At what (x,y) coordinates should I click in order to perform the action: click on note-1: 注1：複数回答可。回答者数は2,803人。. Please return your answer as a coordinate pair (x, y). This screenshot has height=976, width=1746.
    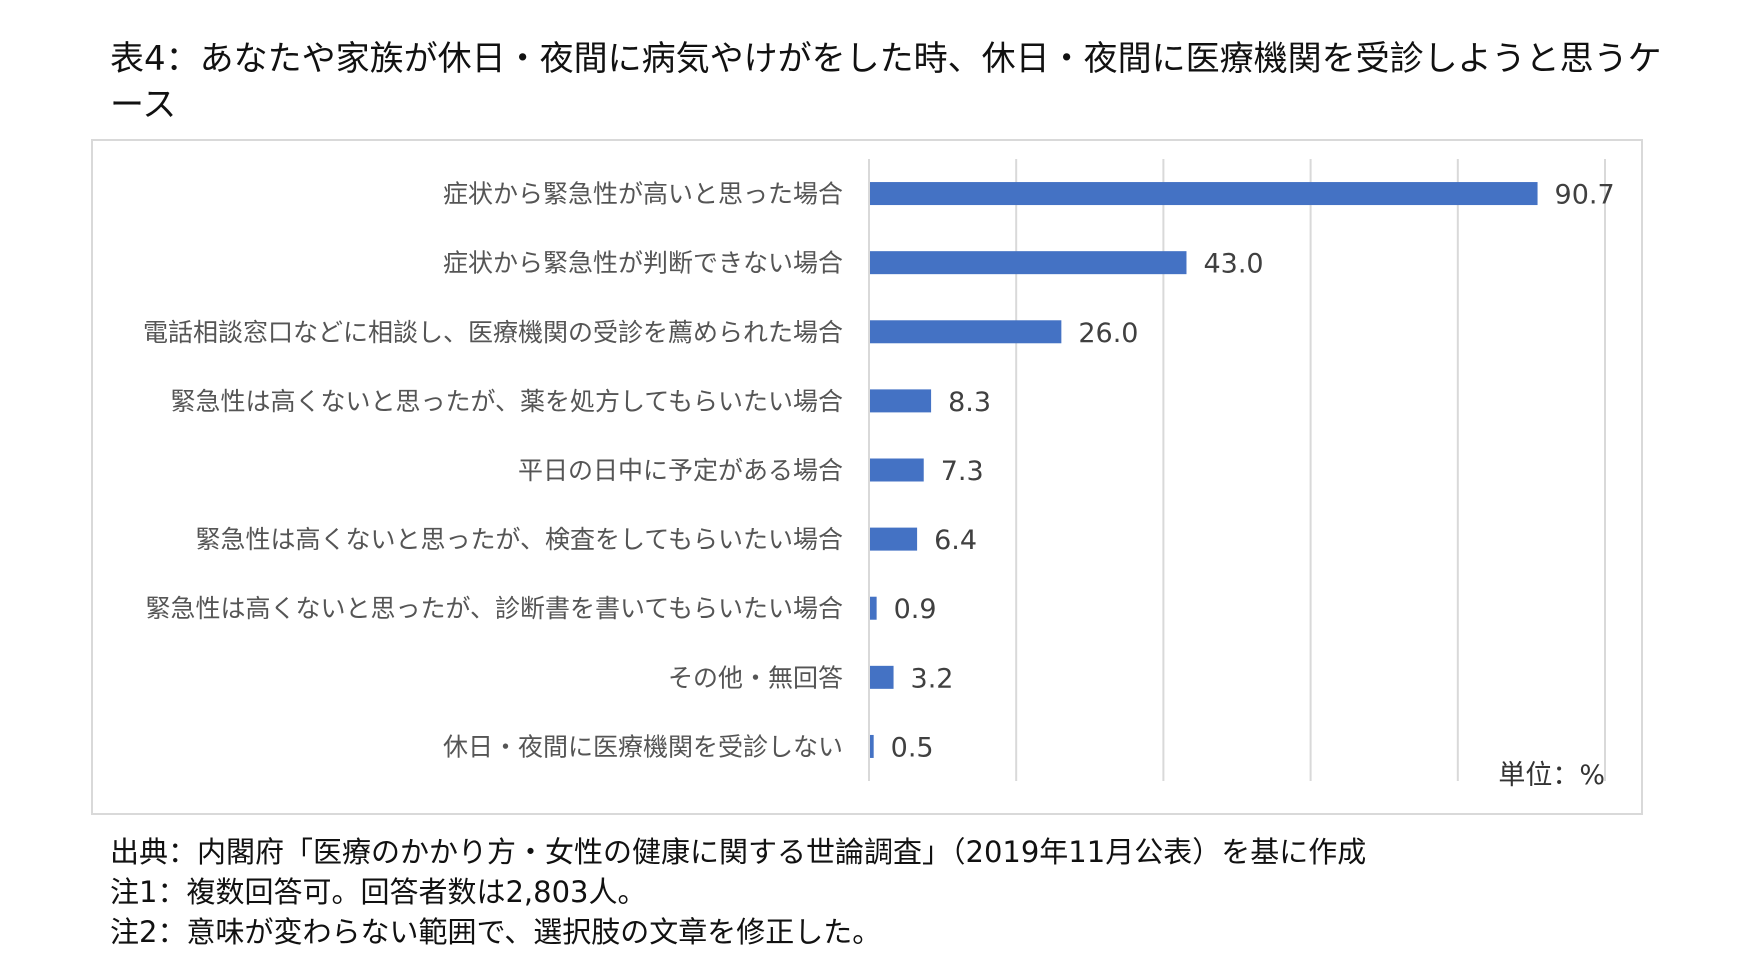
    Looking at the image, I should click on (378, 892).